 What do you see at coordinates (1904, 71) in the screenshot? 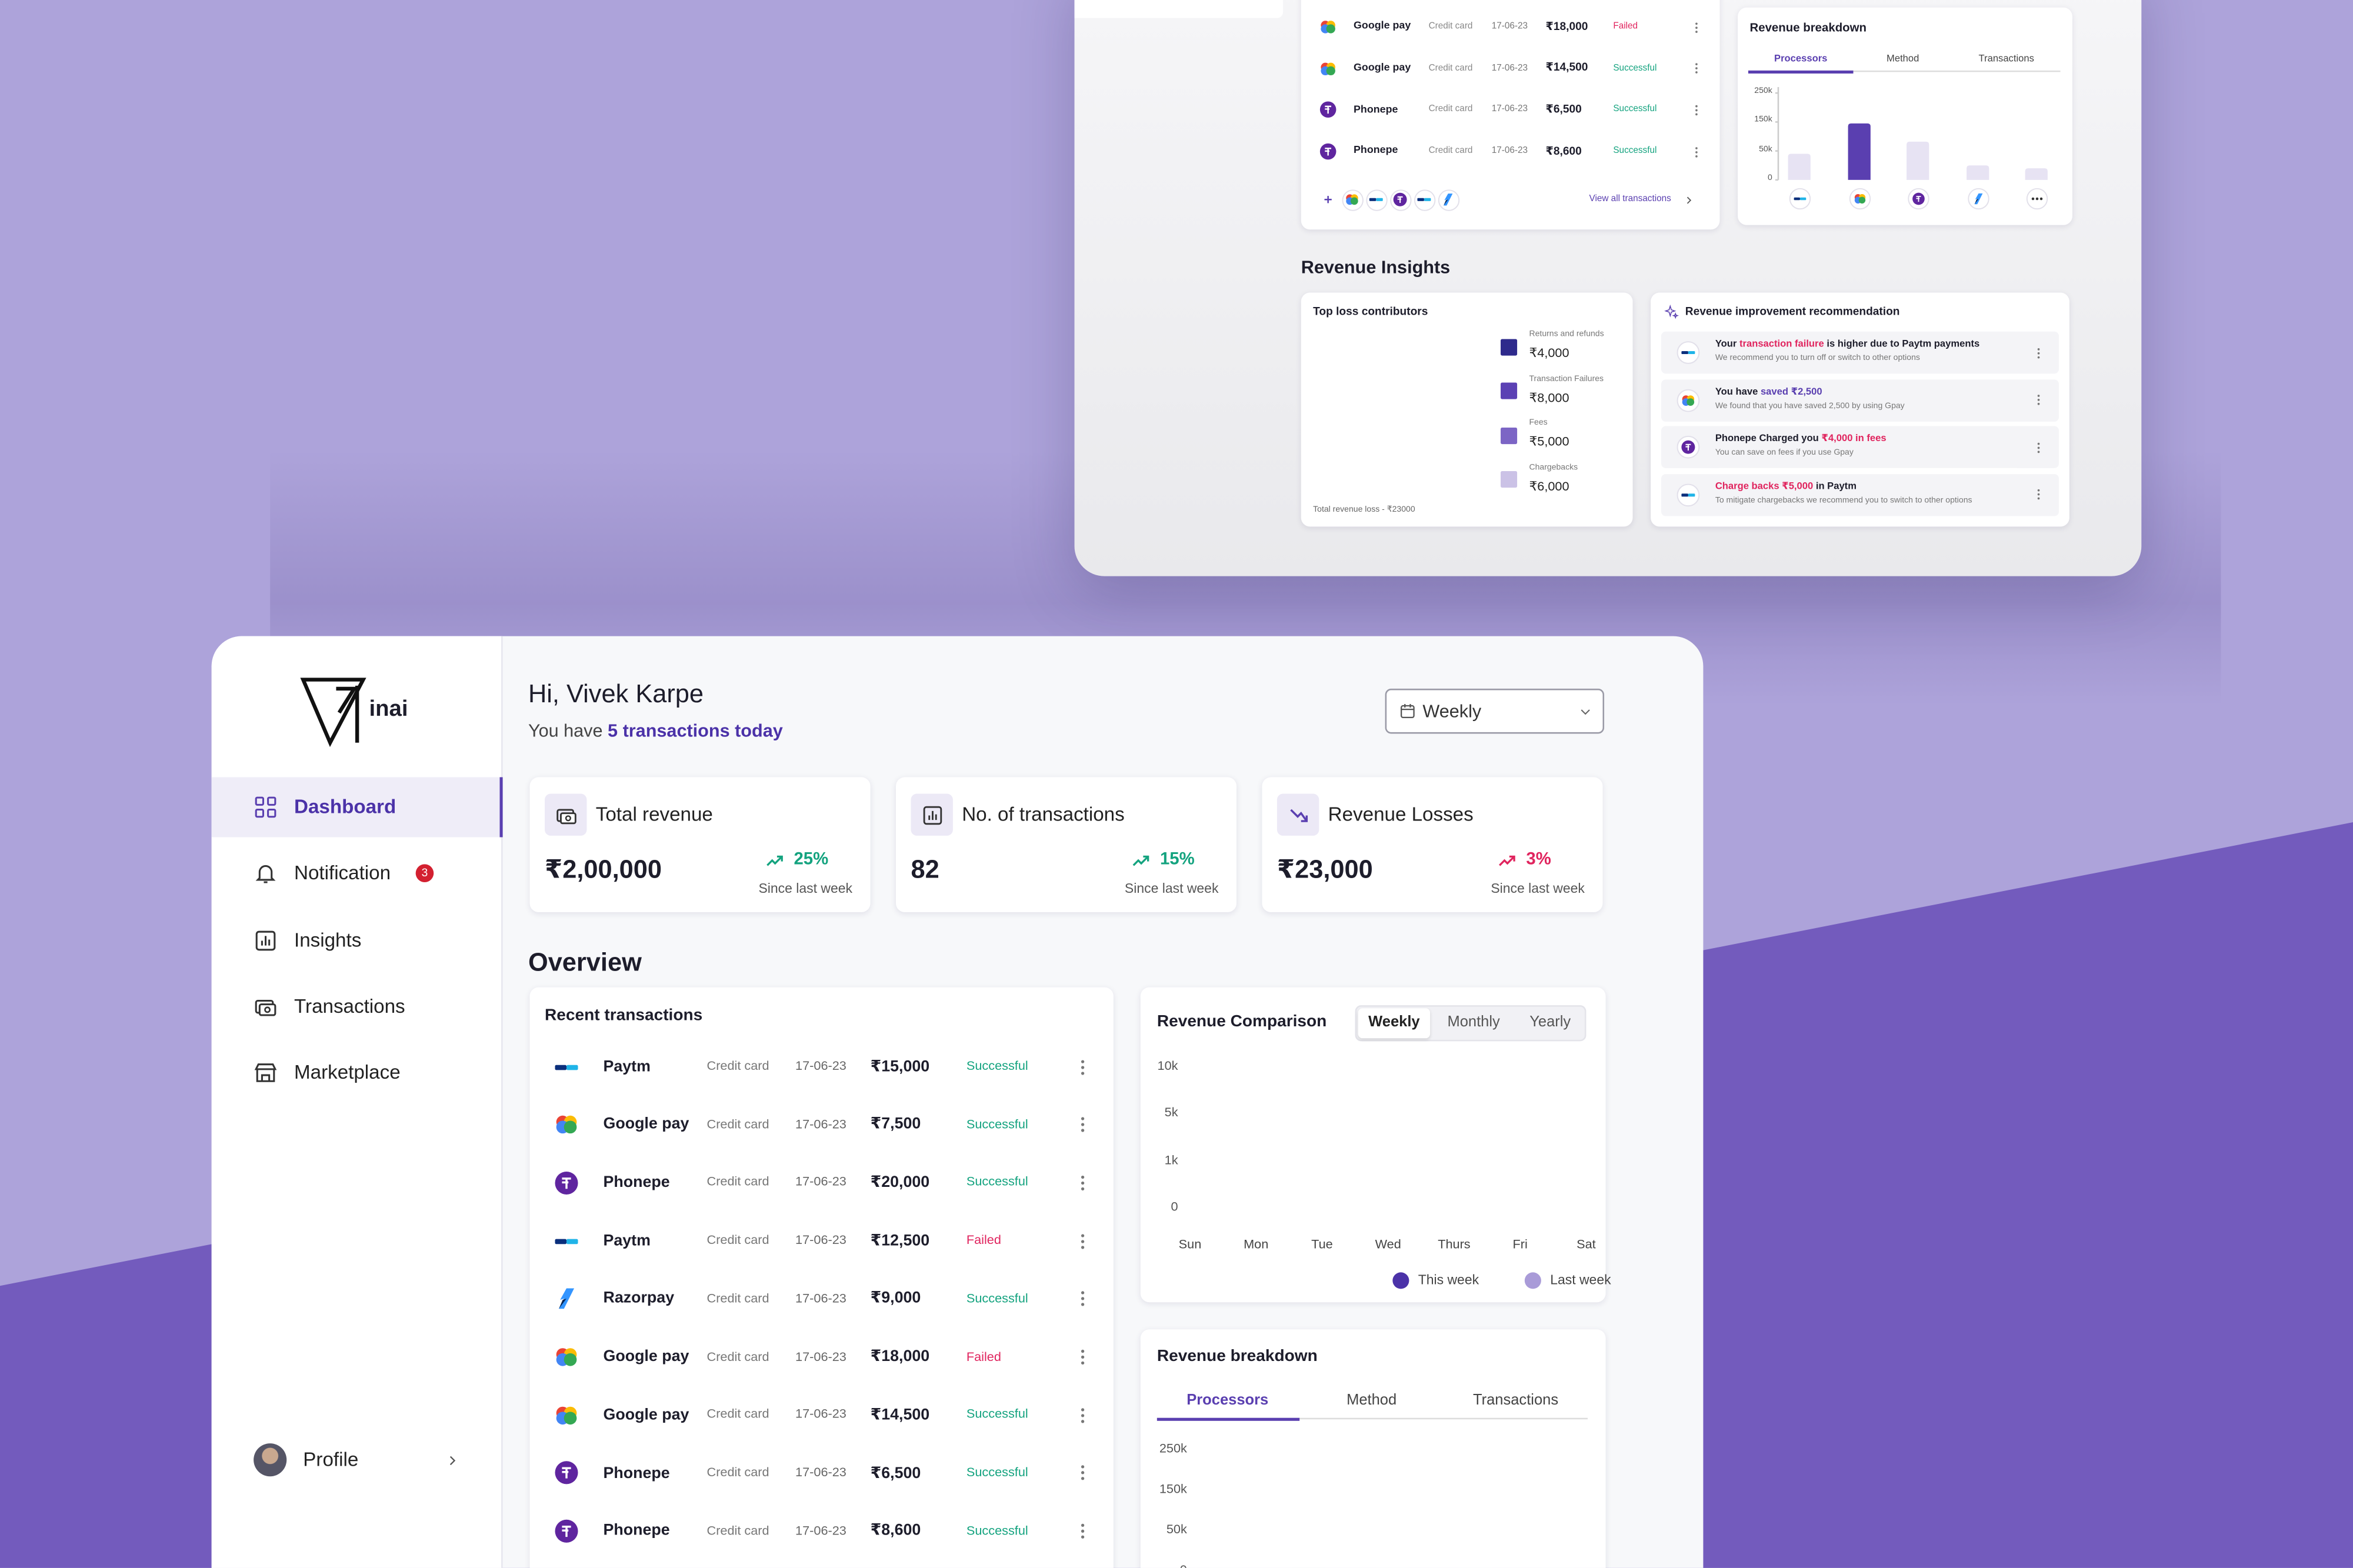
I see `tab-underline` at bounding box center [1904, 71].